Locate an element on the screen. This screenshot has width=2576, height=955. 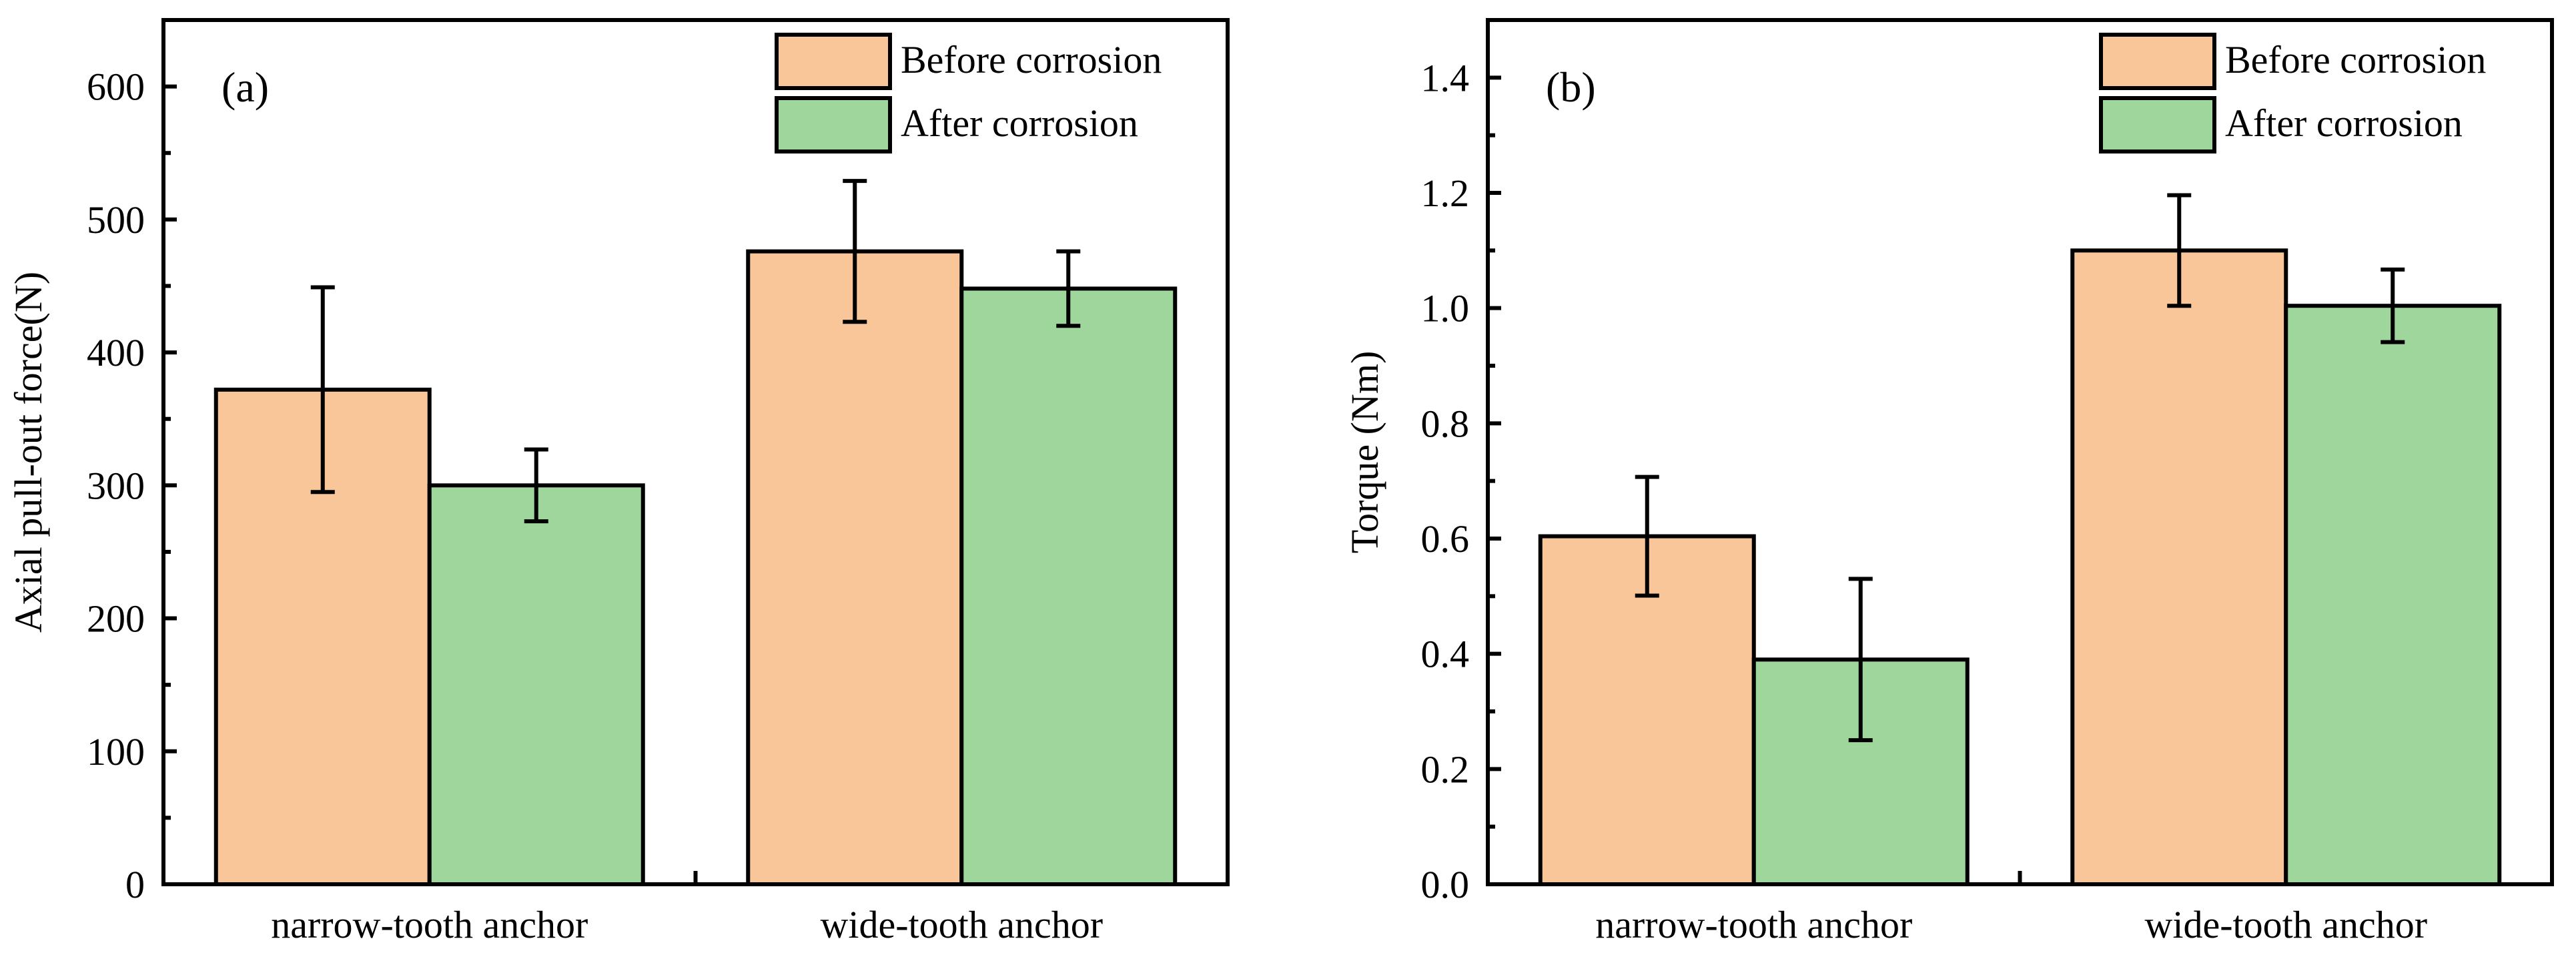
y-tick-label: 600 is located at coordinates (116, 87).